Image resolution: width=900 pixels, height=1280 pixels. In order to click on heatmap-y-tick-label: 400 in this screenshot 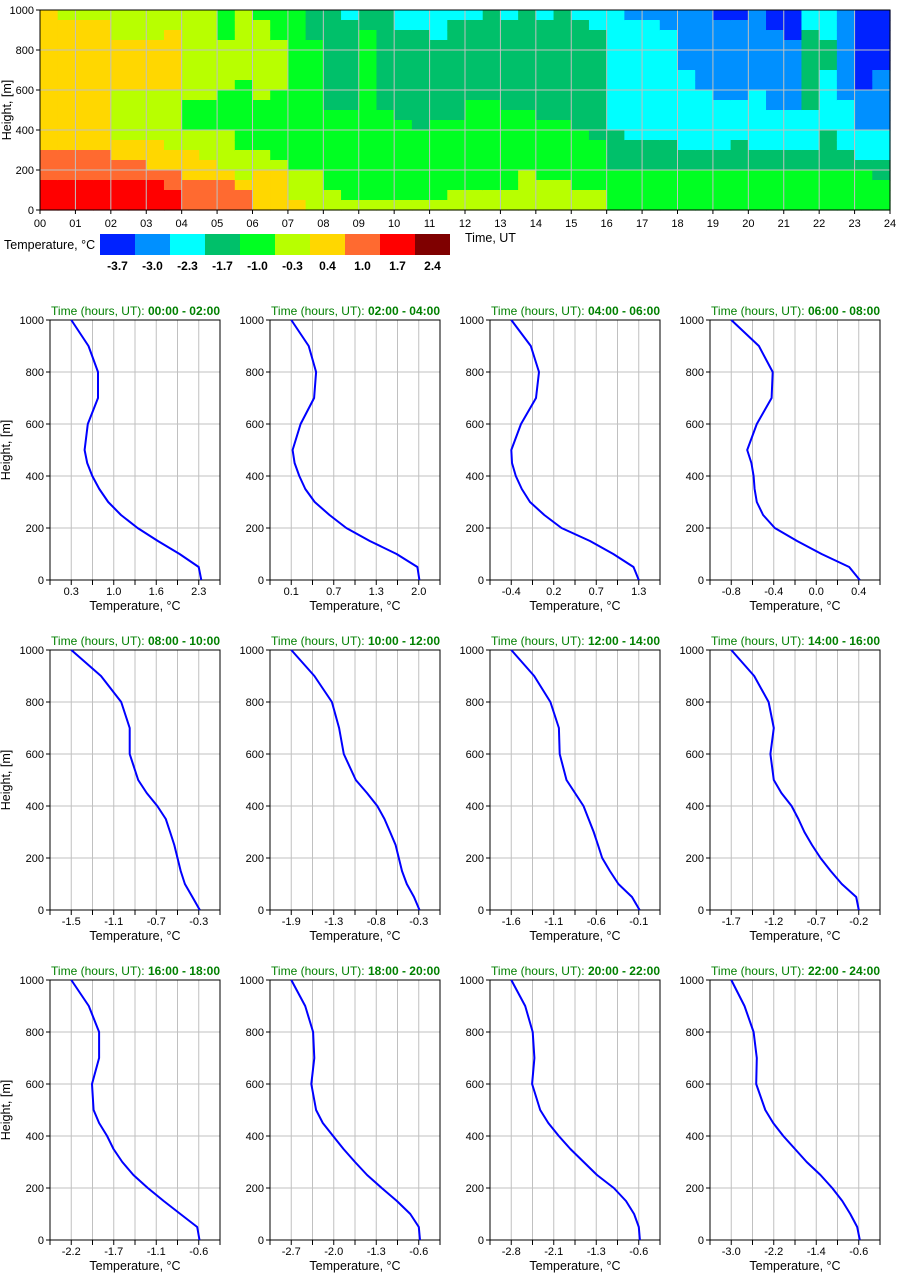, I will do `click(25, 131)`.